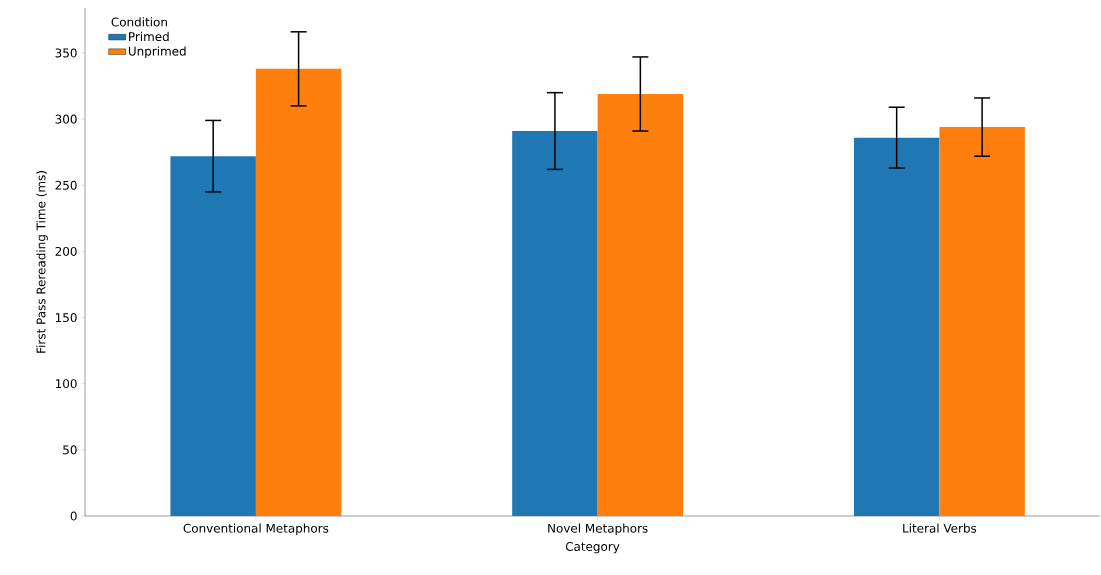 Image resolution: width=1101 pixels, height=575 pixels. I want to click on x-tick-label: Novel Metaphors, so click(598, 529).